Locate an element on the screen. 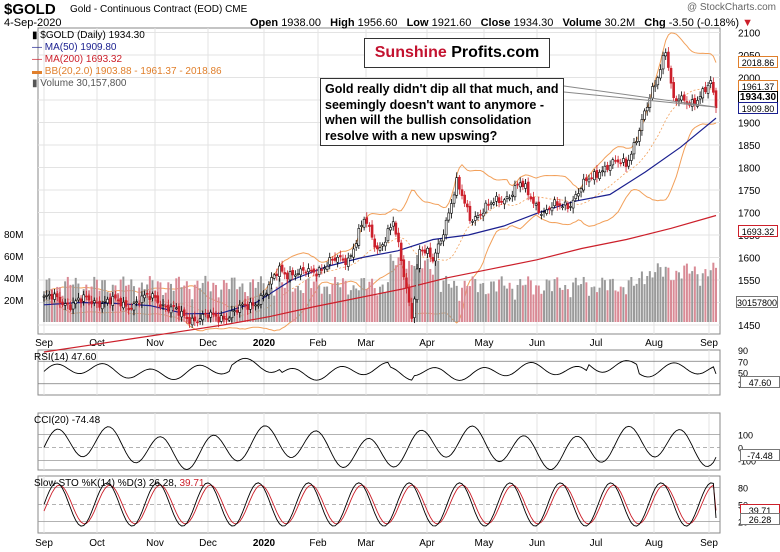 The height and width of the screenshot is (552, 780). close-label: Close is located at coordinates (495, 23).